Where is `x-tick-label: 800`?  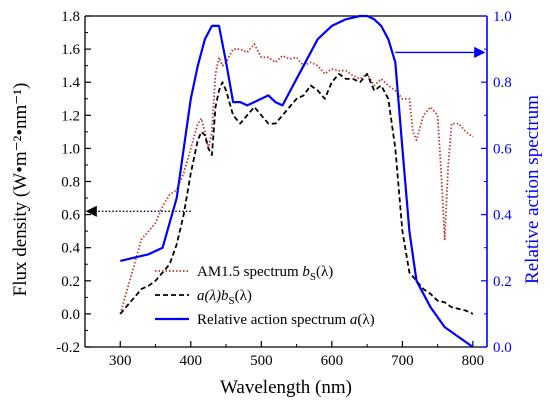 x-tick-label: 800 is located at coordinates (473, 361).